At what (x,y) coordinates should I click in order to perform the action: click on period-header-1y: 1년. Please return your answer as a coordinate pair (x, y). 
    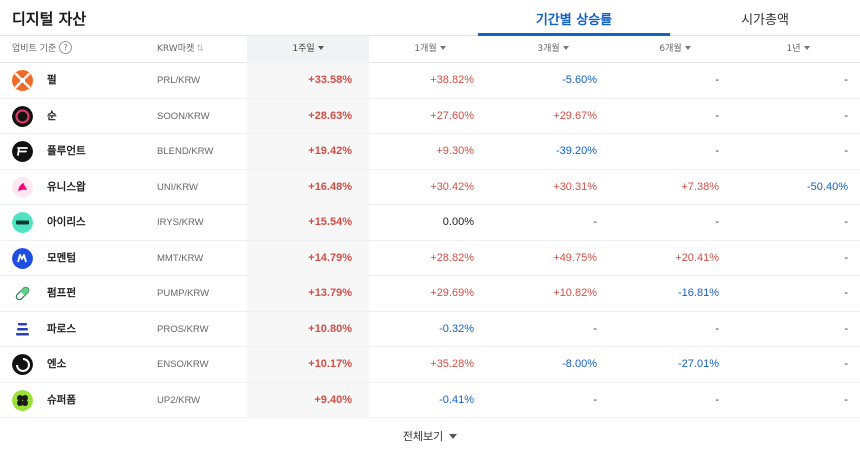
    Looking at the image, I should click on (798, 49).